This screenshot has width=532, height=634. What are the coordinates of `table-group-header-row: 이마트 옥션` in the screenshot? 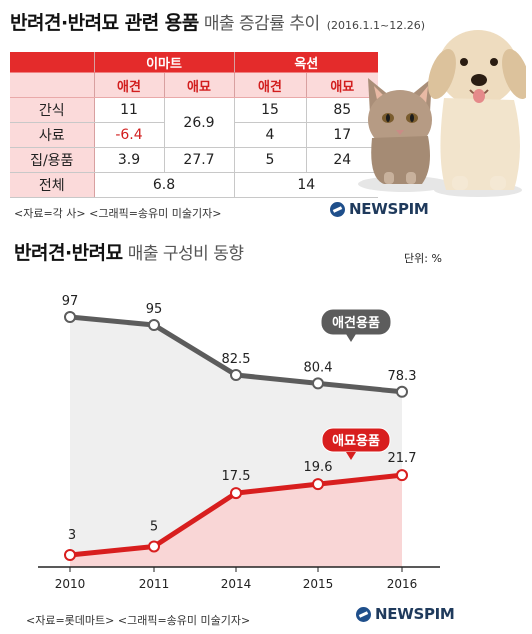 It's located at (194, 62).